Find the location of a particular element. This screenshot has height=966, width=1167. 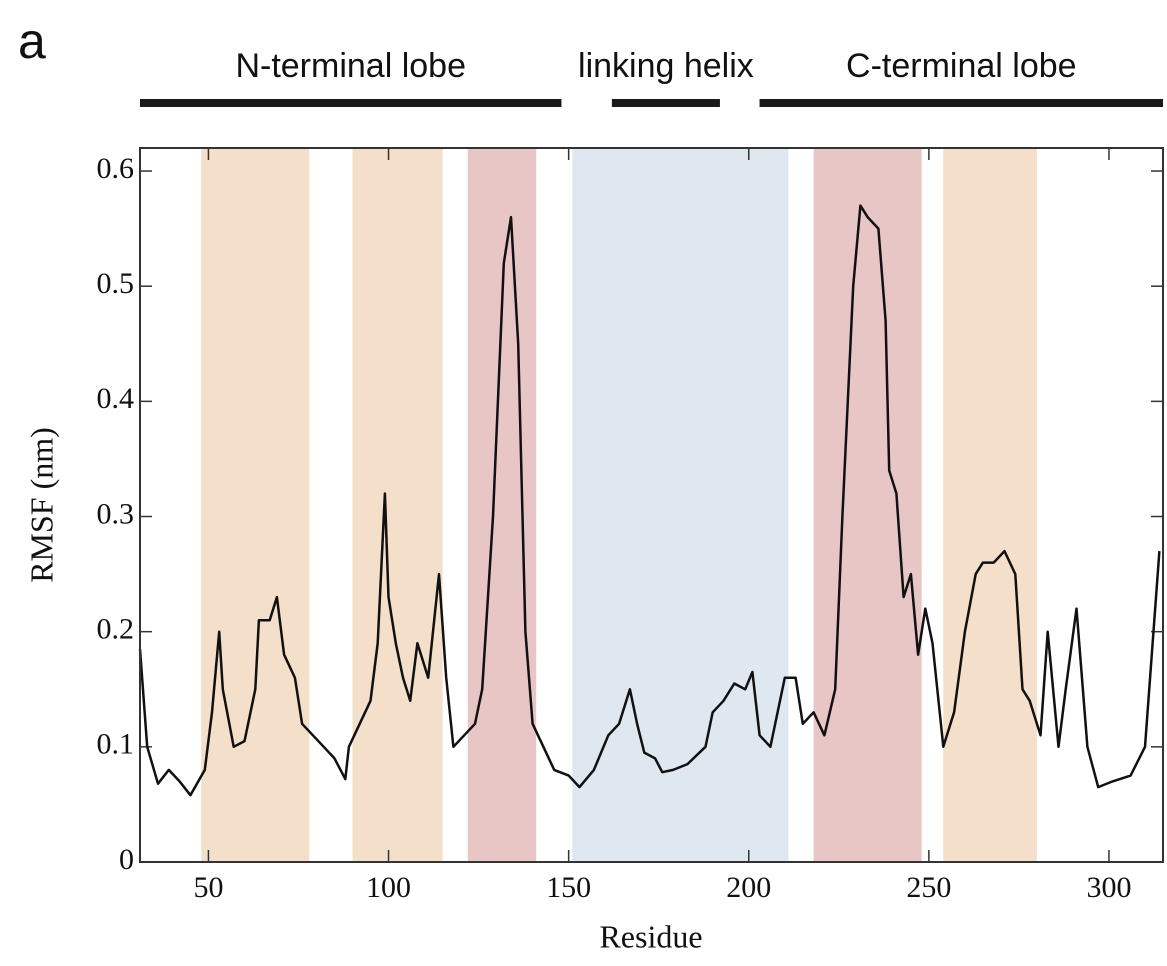

y-tick-label: 0.2 is located at coordinates (116, 629).